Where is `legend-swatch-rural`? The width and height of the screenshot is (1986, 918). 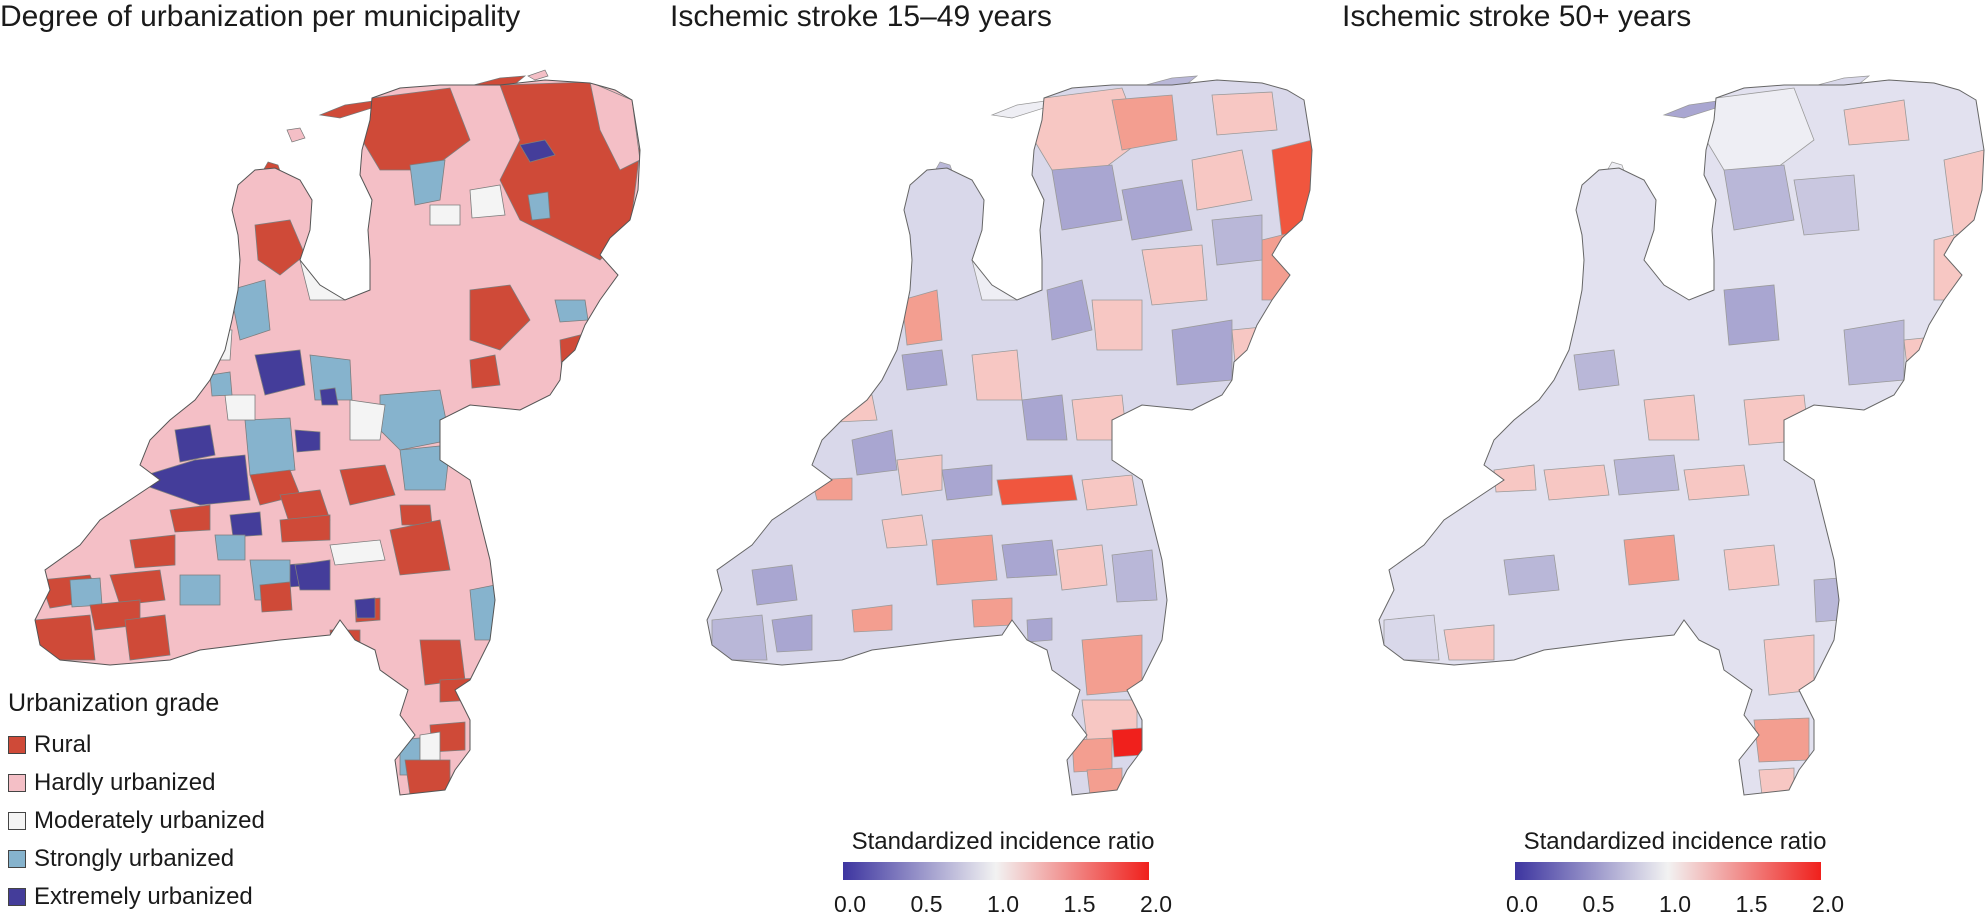
legend-swatch-rural is located at coordinates (17, 745).